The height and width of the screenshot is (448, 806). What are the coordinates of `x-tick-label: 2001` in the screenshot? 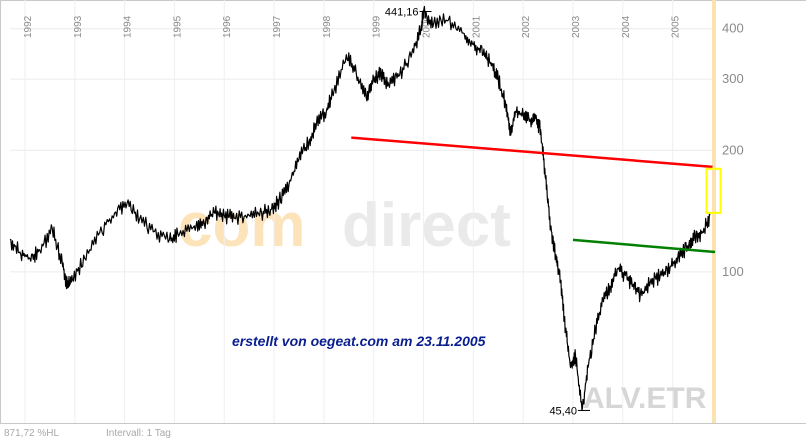 It's located at (476, 26).